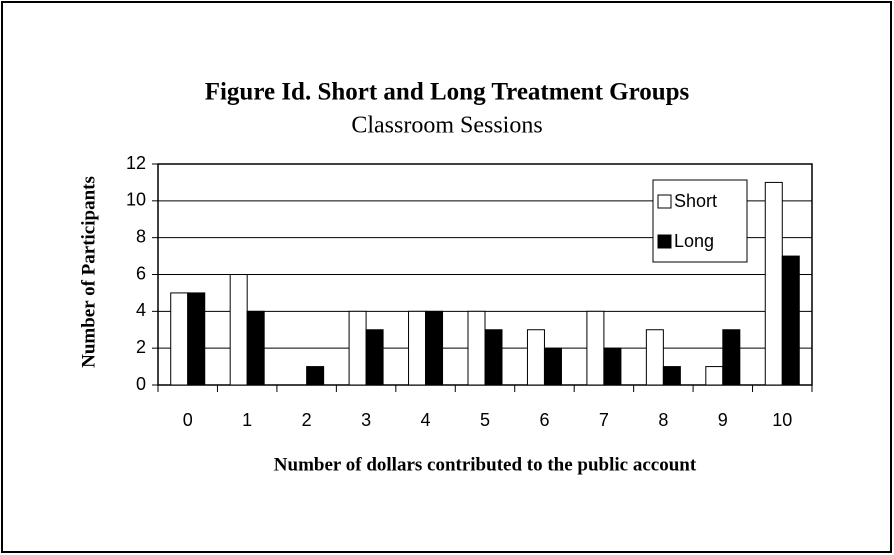 Image resolution: width=894 pixels, height=555 pixels. Describe the element at coordinates (88, 272) in the screenshot. I see `y-axis-label: Number of Participants` at that location.